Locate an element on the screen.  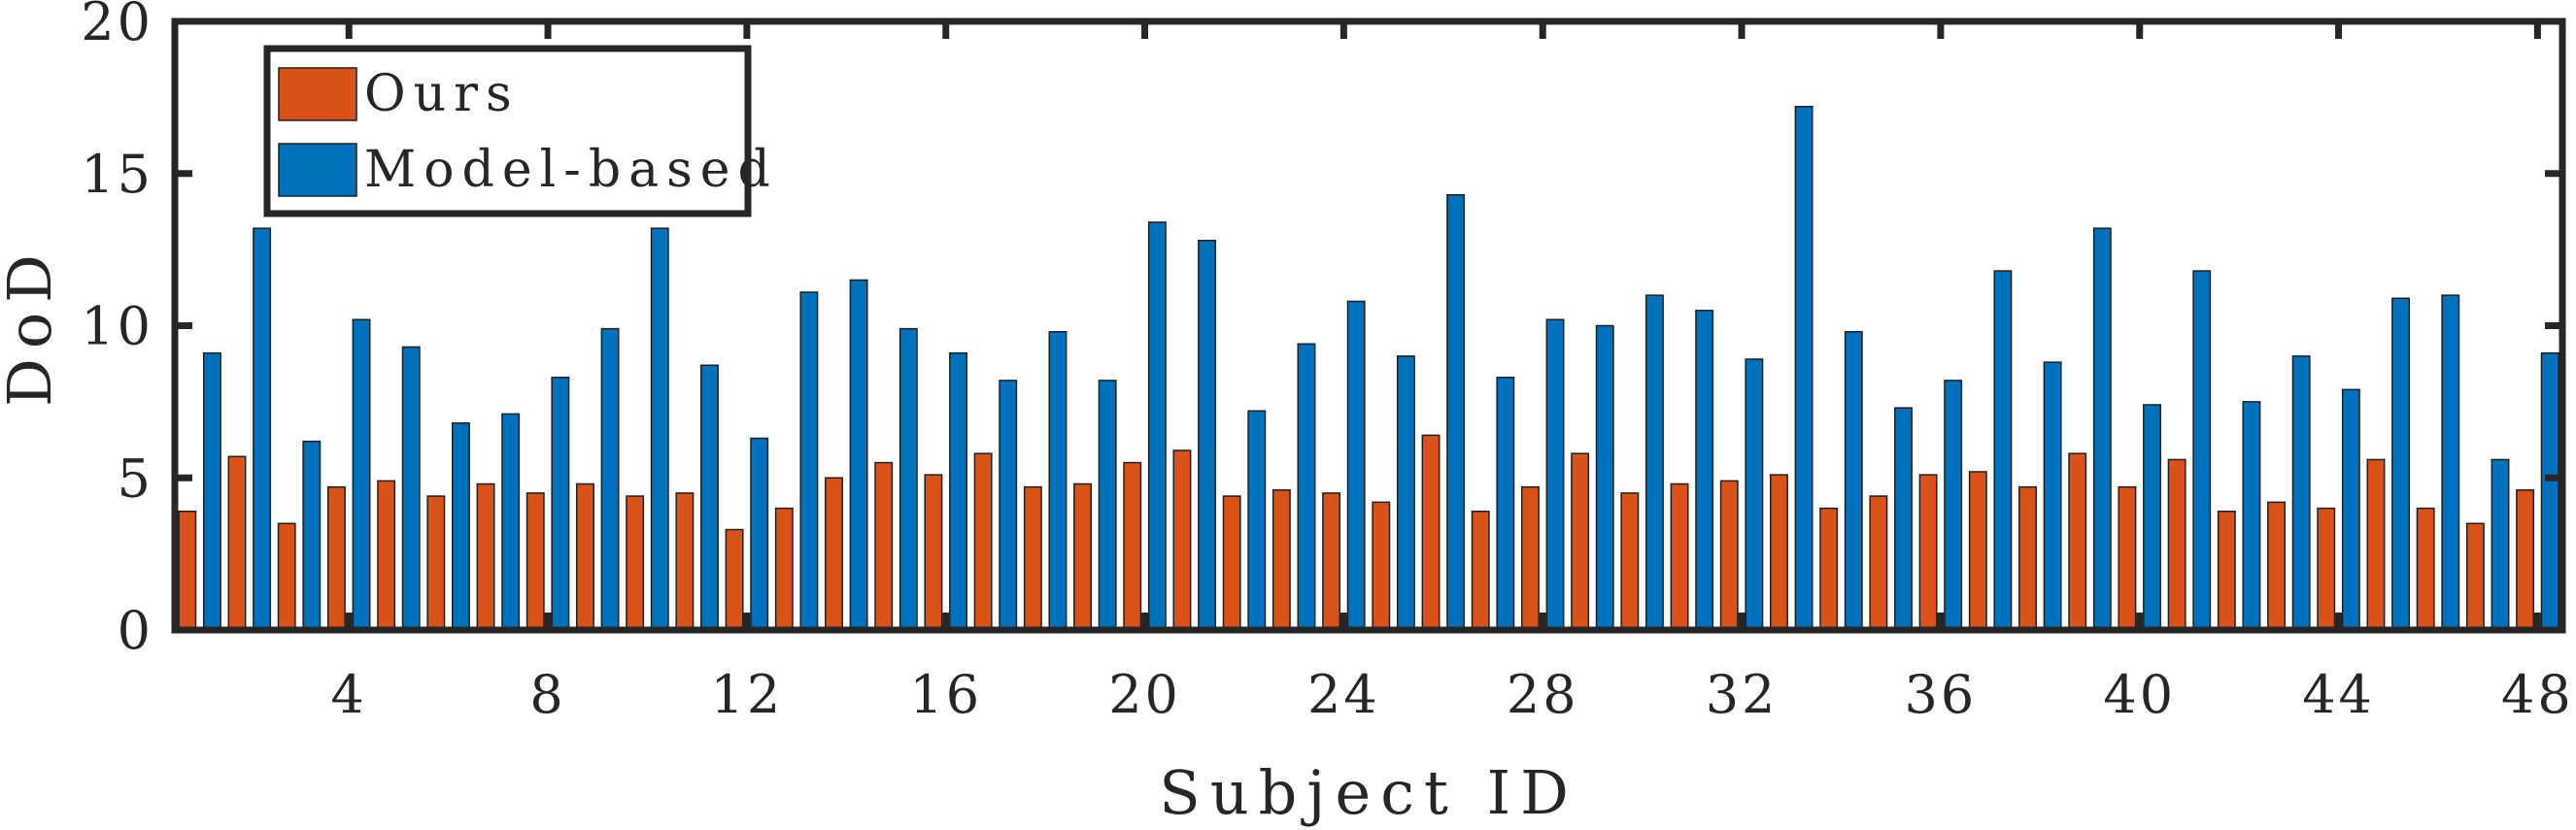
y-tick-label-20: 20 is located at coordinates (117, 26).